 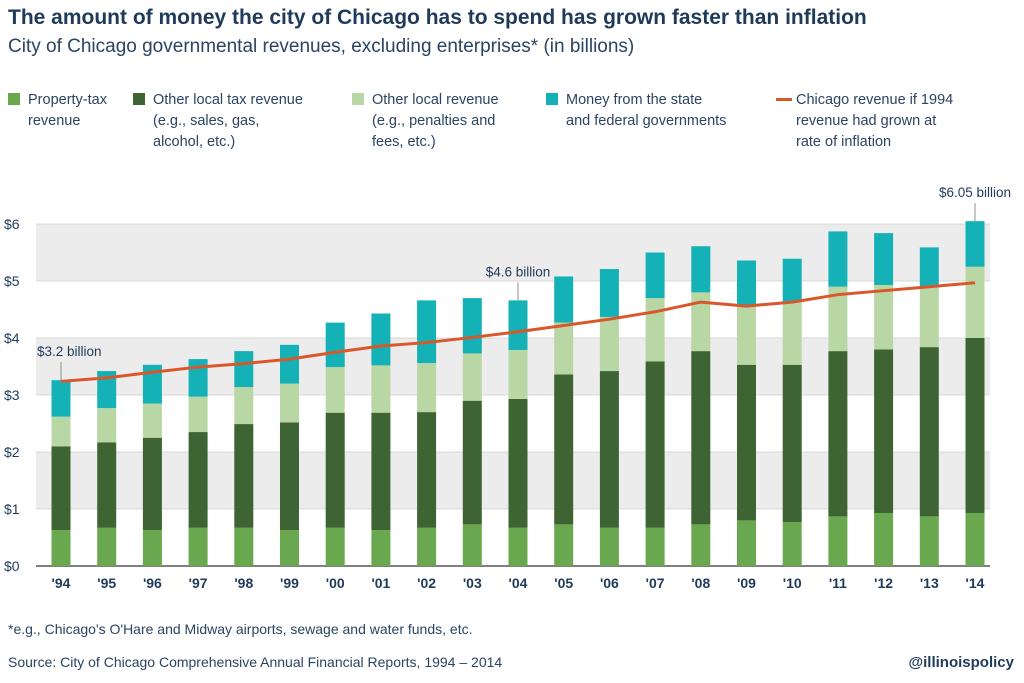 What do you see at coordinates (472, 583) in the screenshot?
I see `x-tick-label: '03` at bounding box center [472, 583].